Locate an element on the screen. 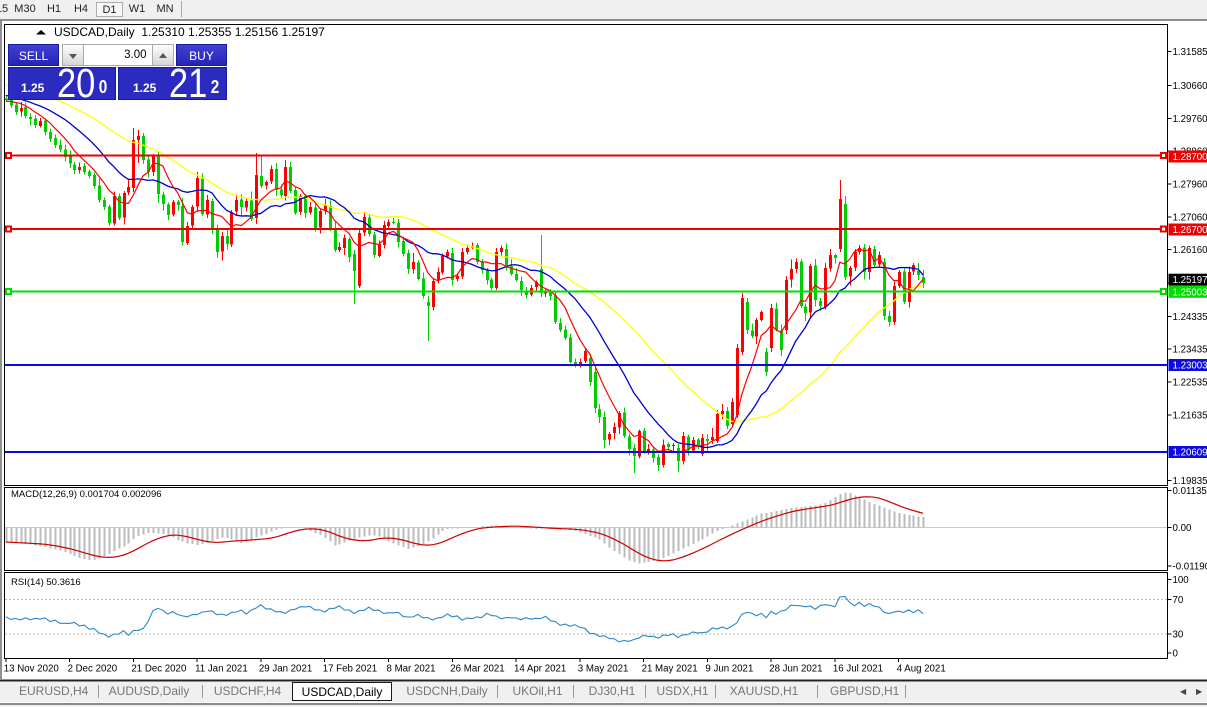 This screenshot has height=707, width=1207. svg-text: 1.25003 is located at coordinates (1190, 292).